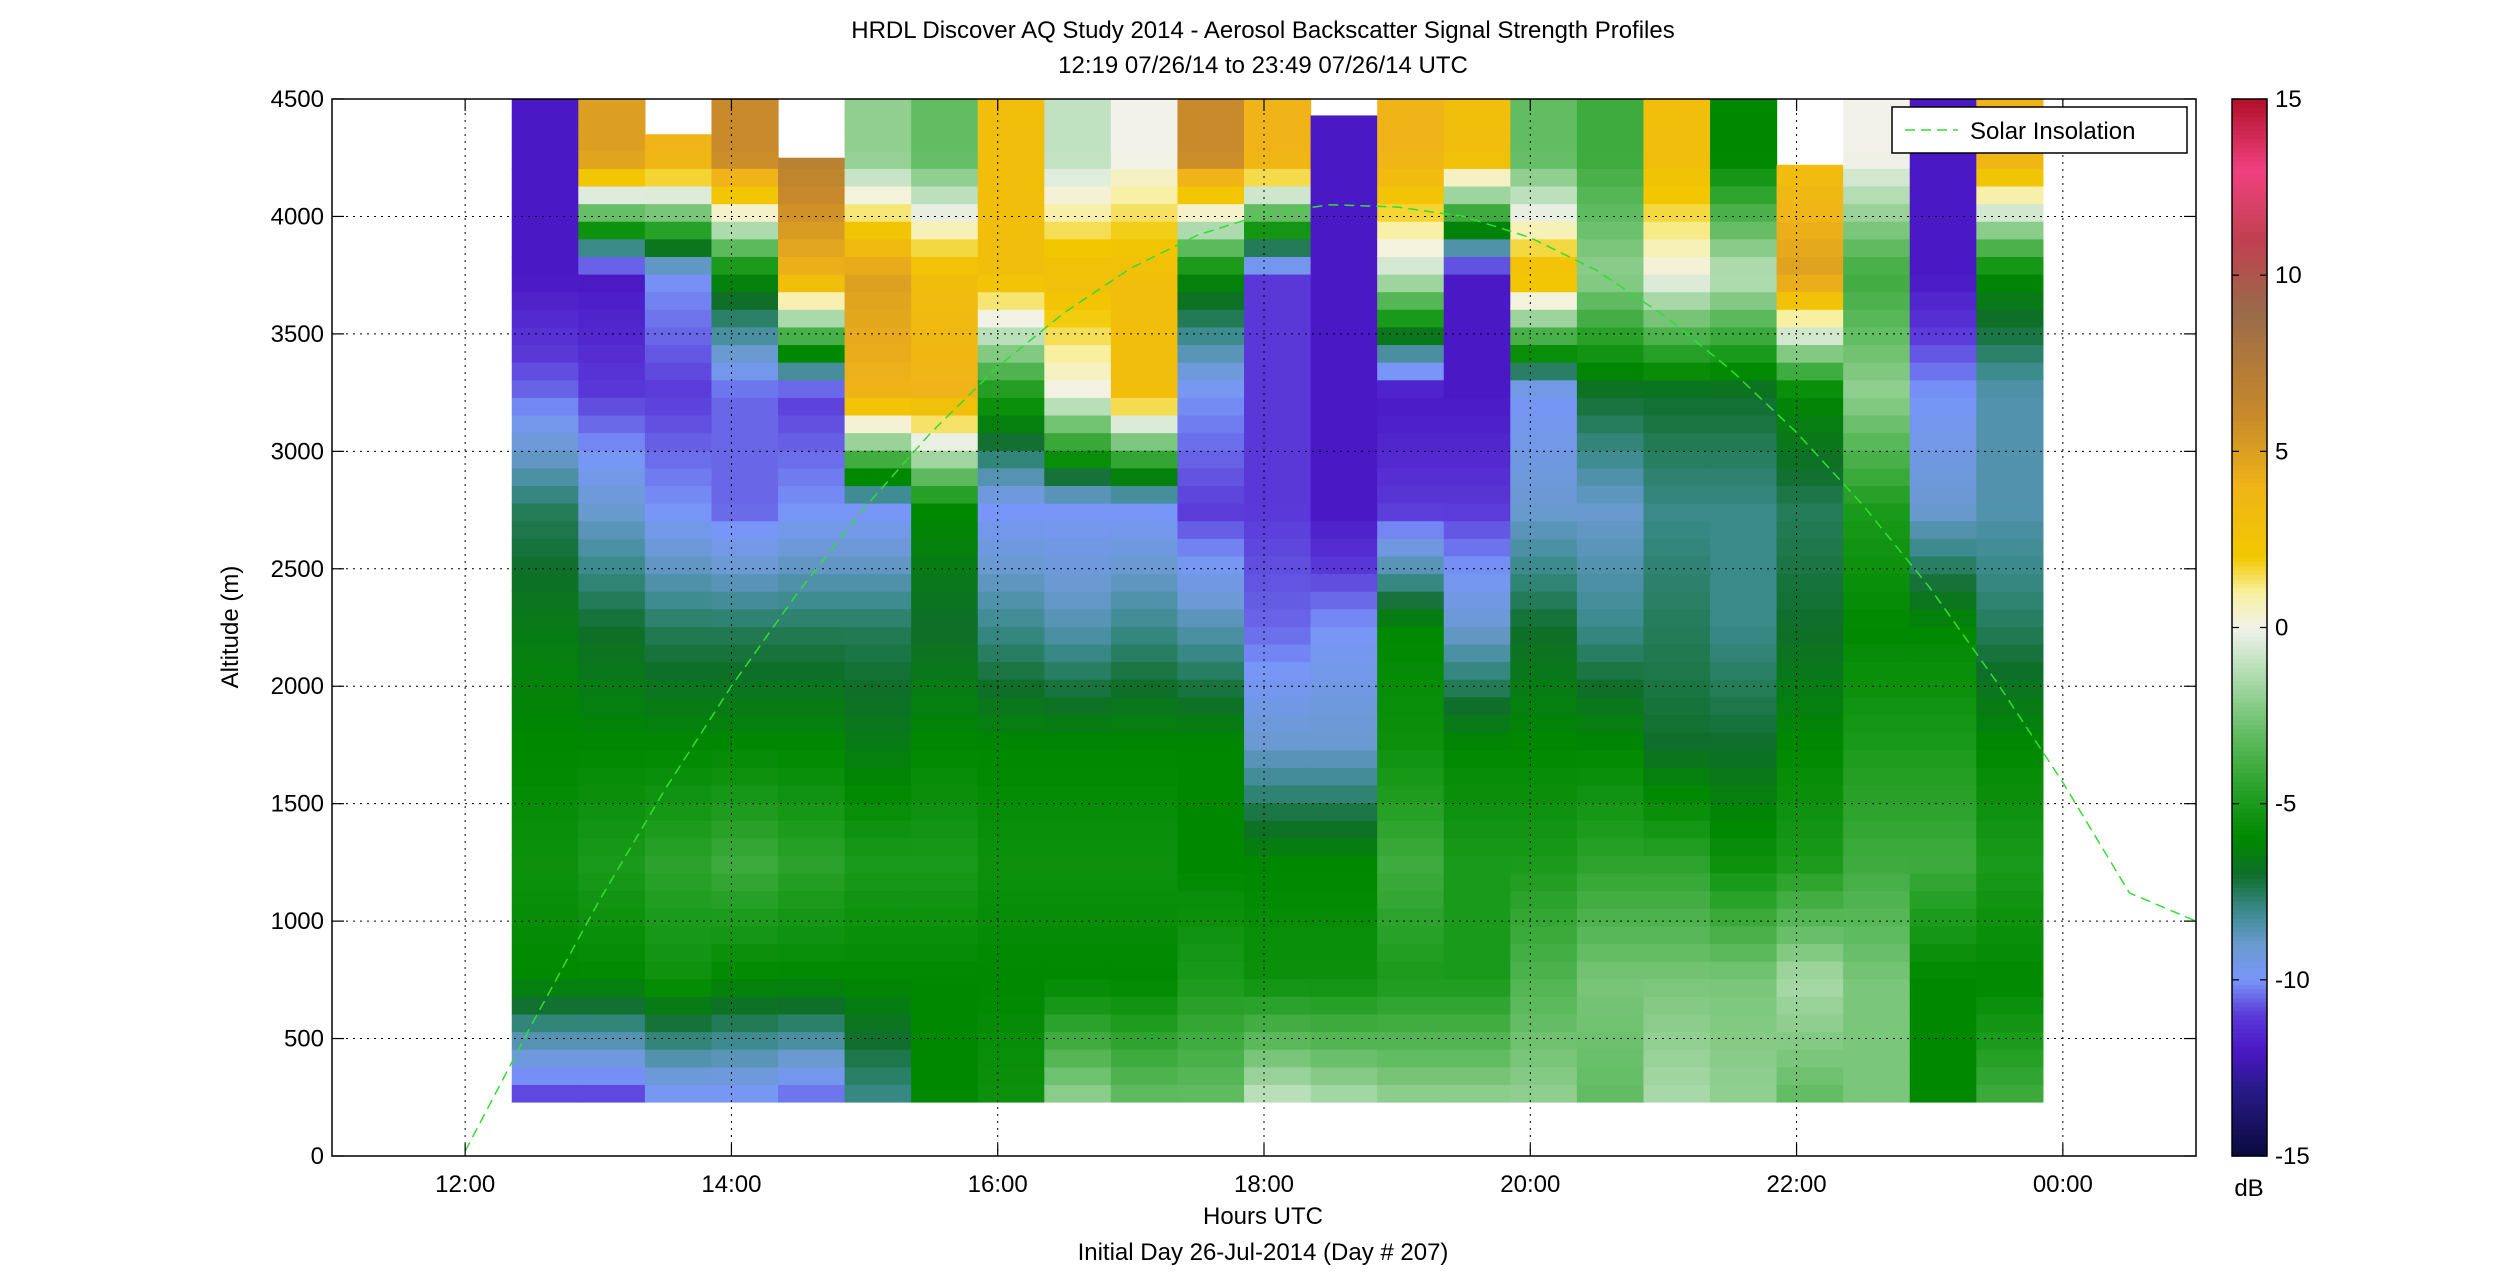 Image resolution: width=2515 pixels, height=1282 pixels. Describe the element at coordinates (297, 334) in the screenshot. I see `y-tick-label: 3500` at that location.